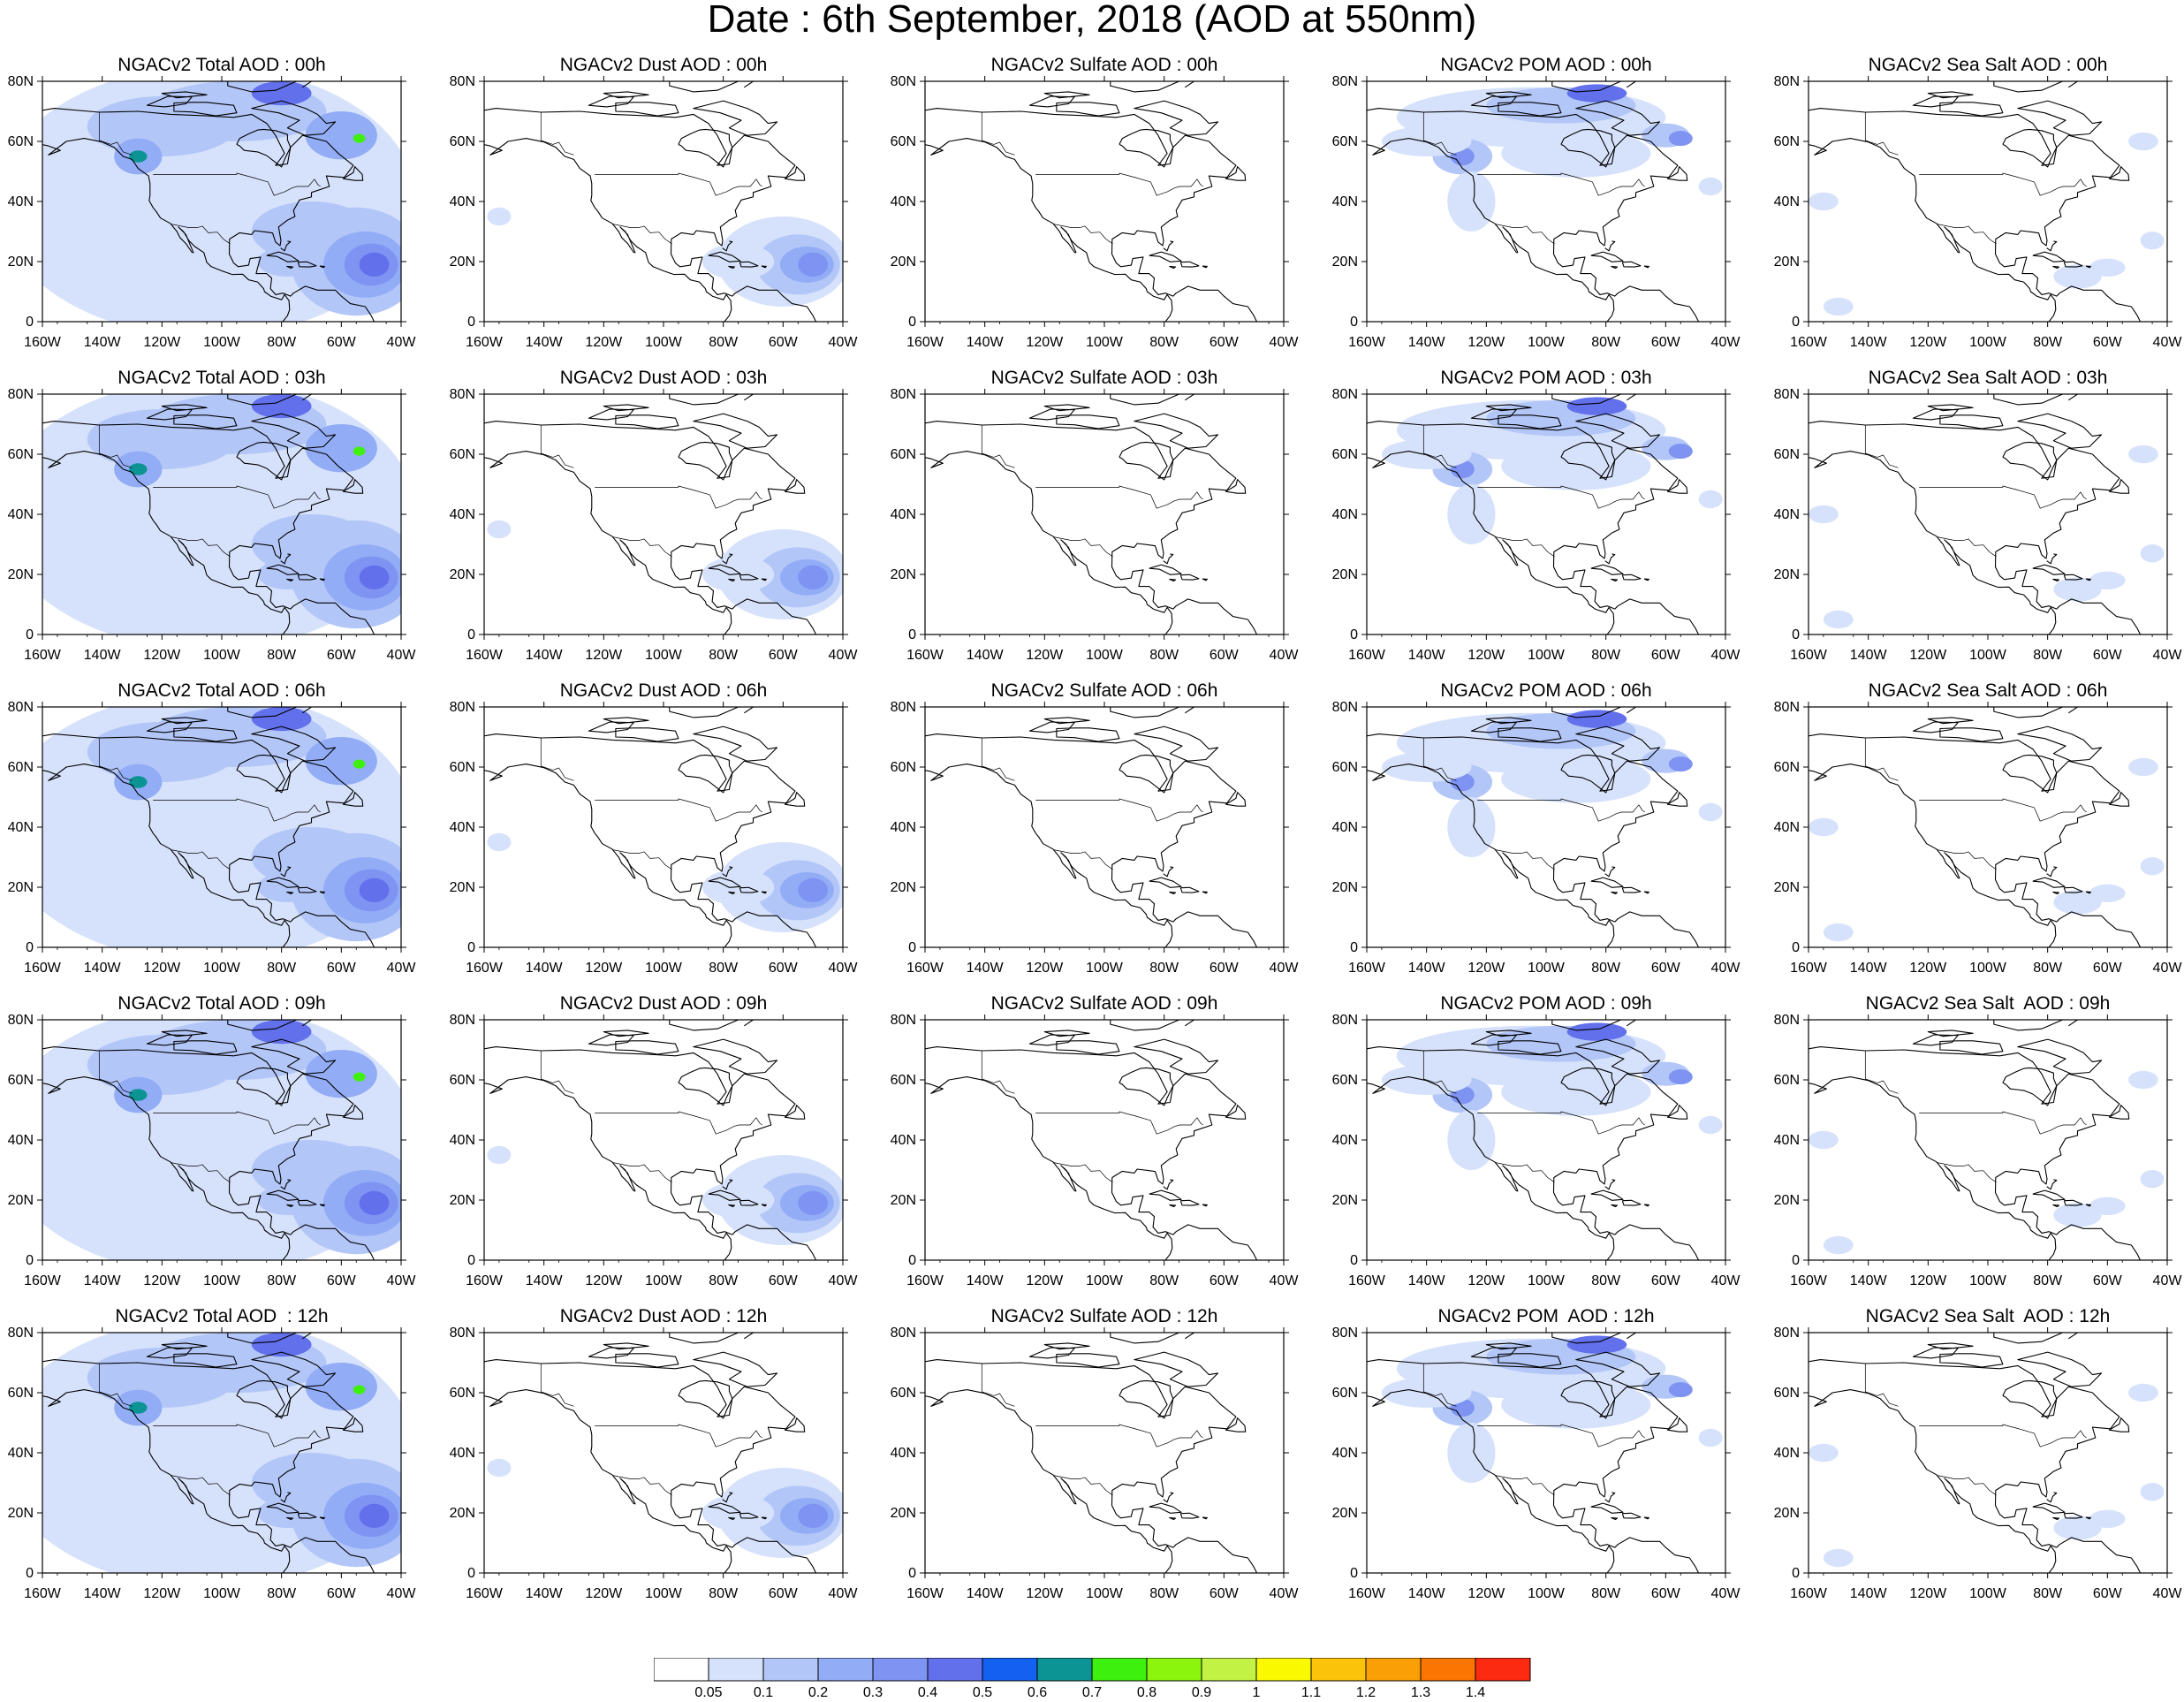 The width and height of the screenshot is (2184, 1702). Describe the element at coordinates (43, 1280) in the screenshot. I see `lon-tick-label: 160W` at that location.